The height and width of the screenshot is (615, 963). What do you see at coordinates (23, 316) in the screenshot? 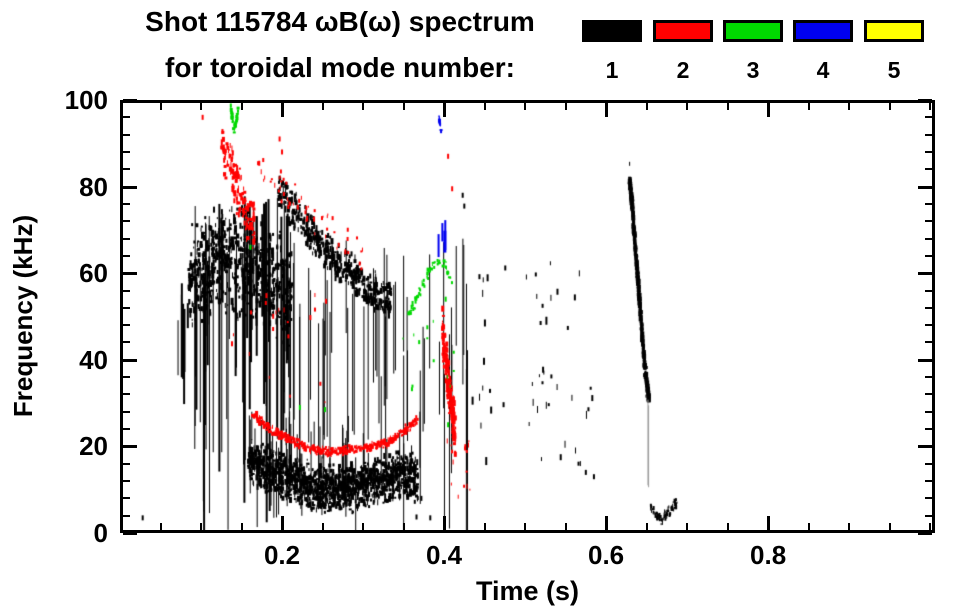
I see `y-axis-title: Frequency (kHz)` at bounding box center [23, 316].